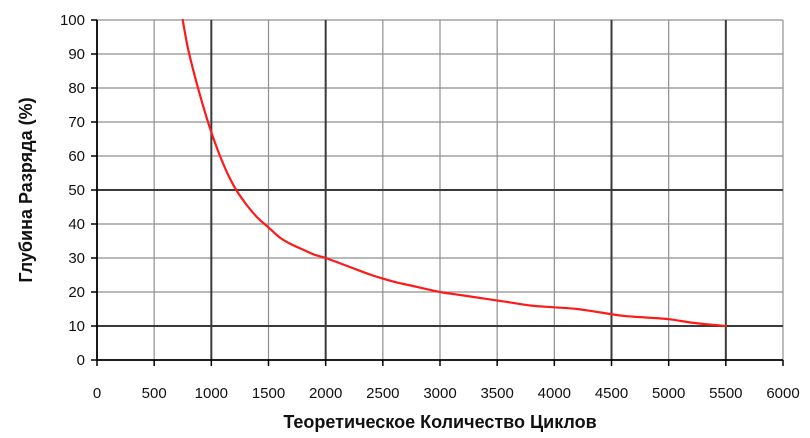 This screenshot has height=438, width=810. What do you see at coordinates (76, 326) in the screenshot?
I see `y-tick-label-10: 10` at bounding box center [76, 326].